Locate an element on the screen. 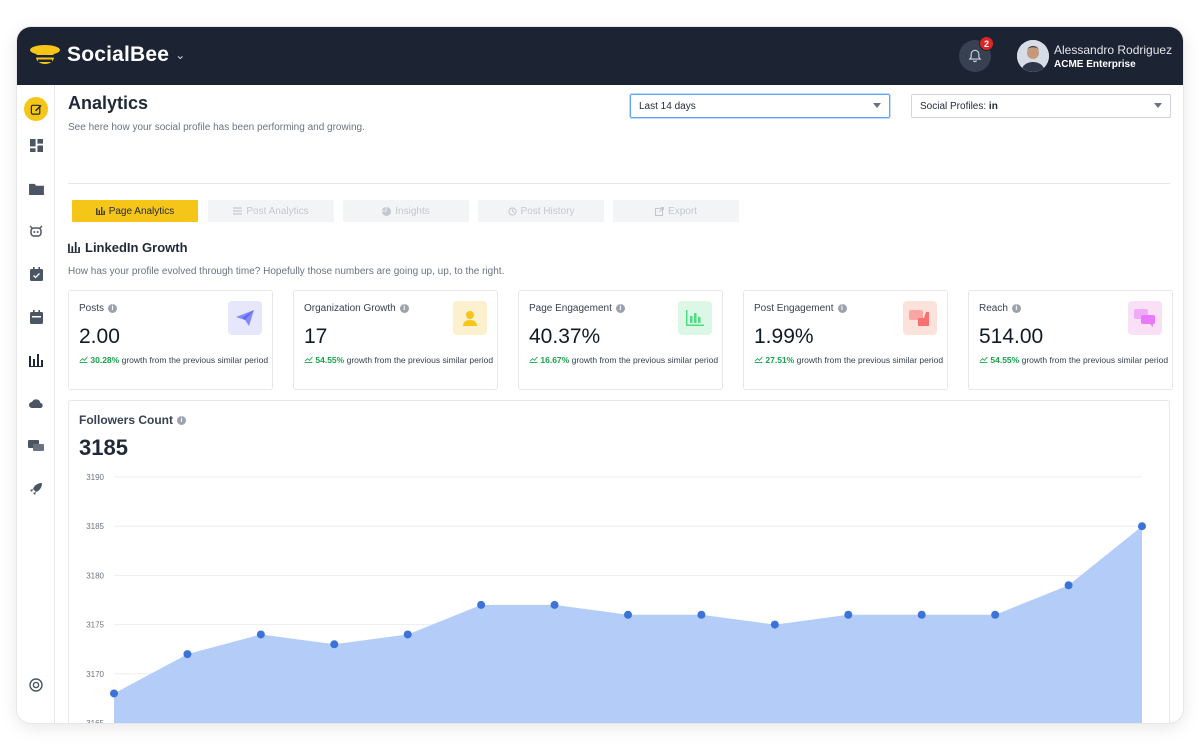 The image size is (1200, 750). tab-label: Insights is located at coordinates (412, 211).